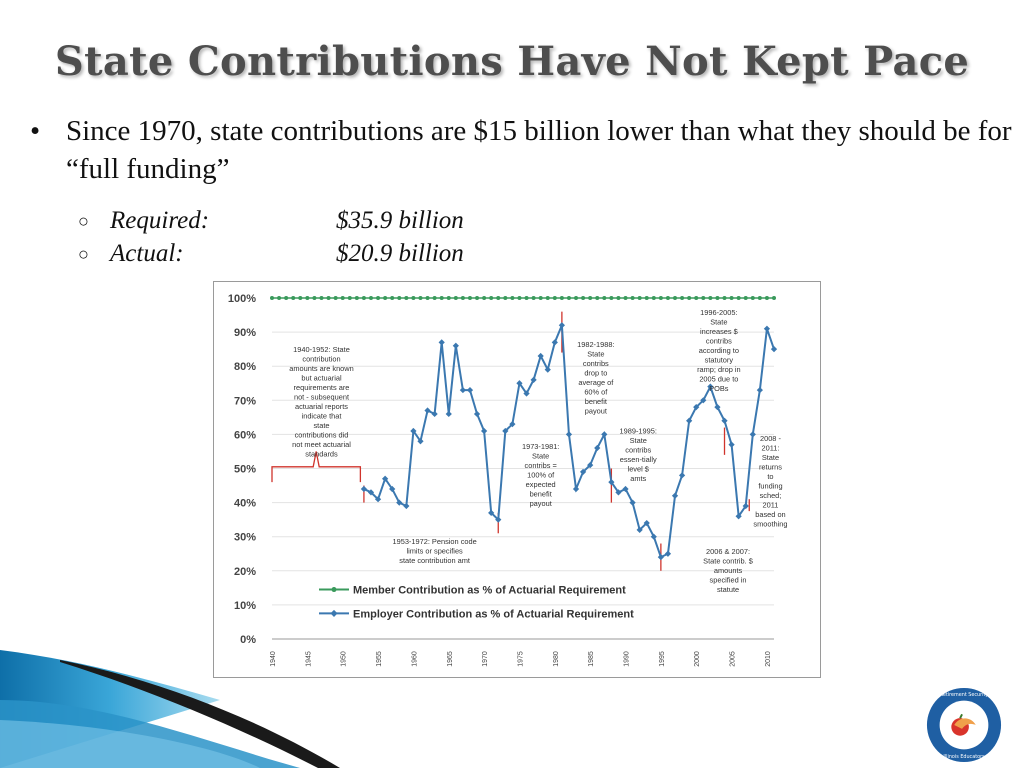 The image size is (1024, 768). Describe the element at coordinates (400, 253) in the screenshot. I see `sub-item-value: $20.9 billion` at that location.